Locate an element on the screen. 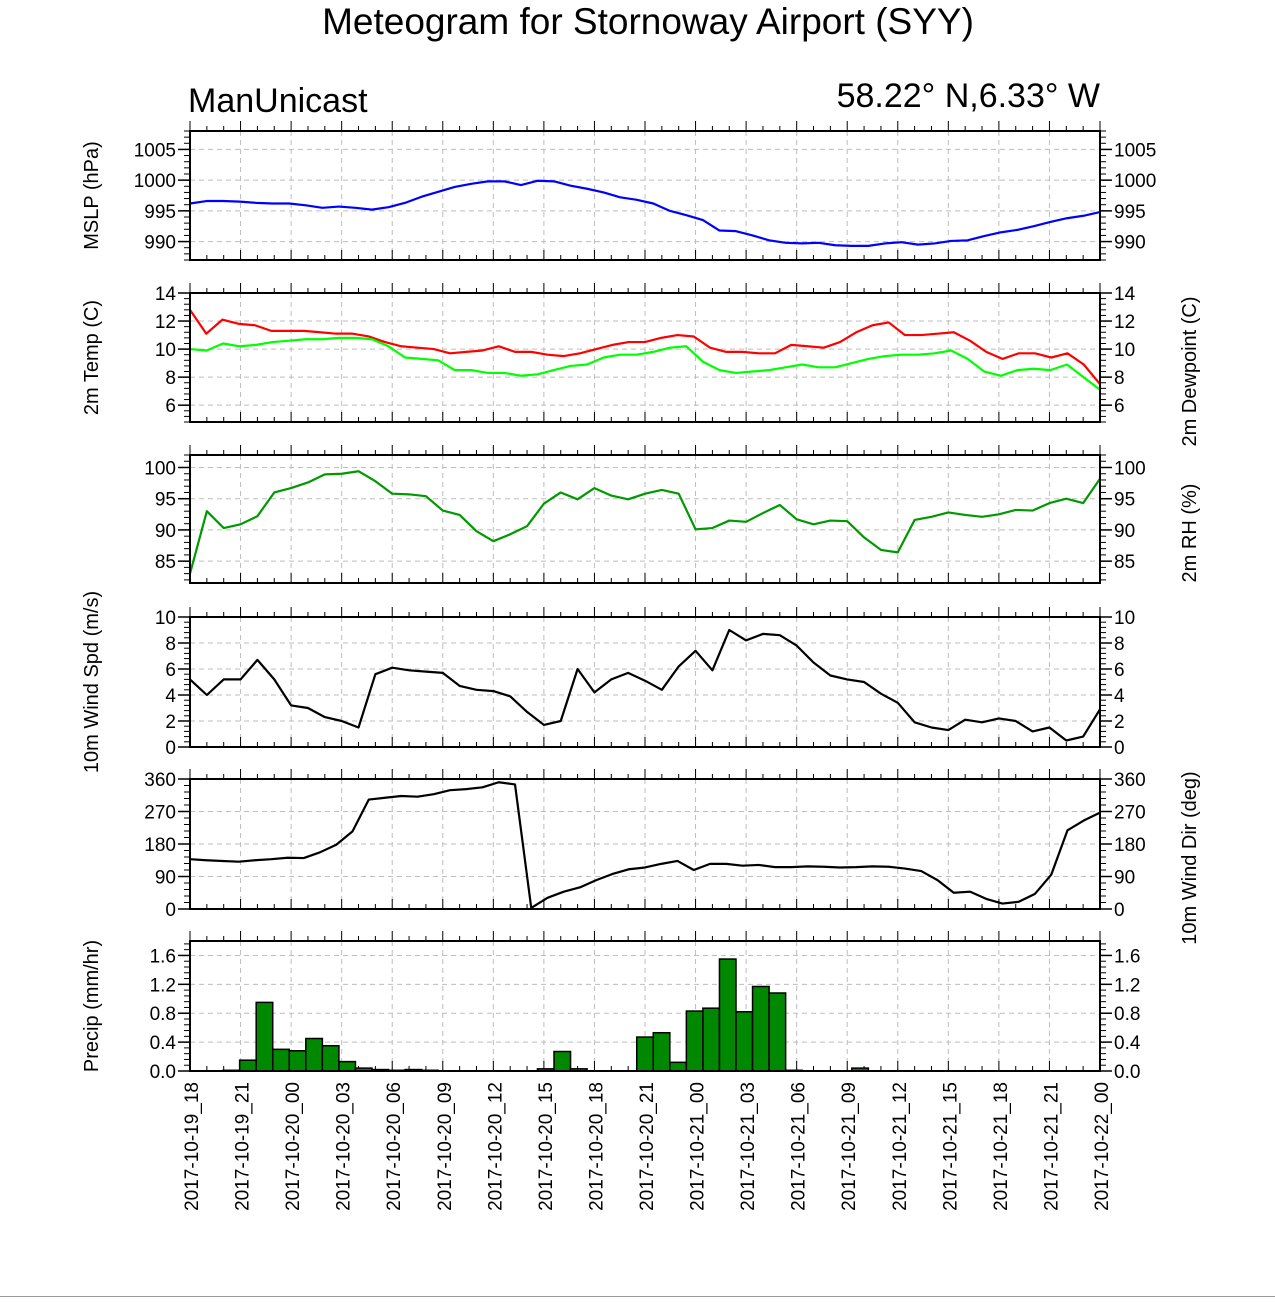 This screenshot has width=1275, height=1304. y-tick-label: 6 is located at coordinates (170, 670).